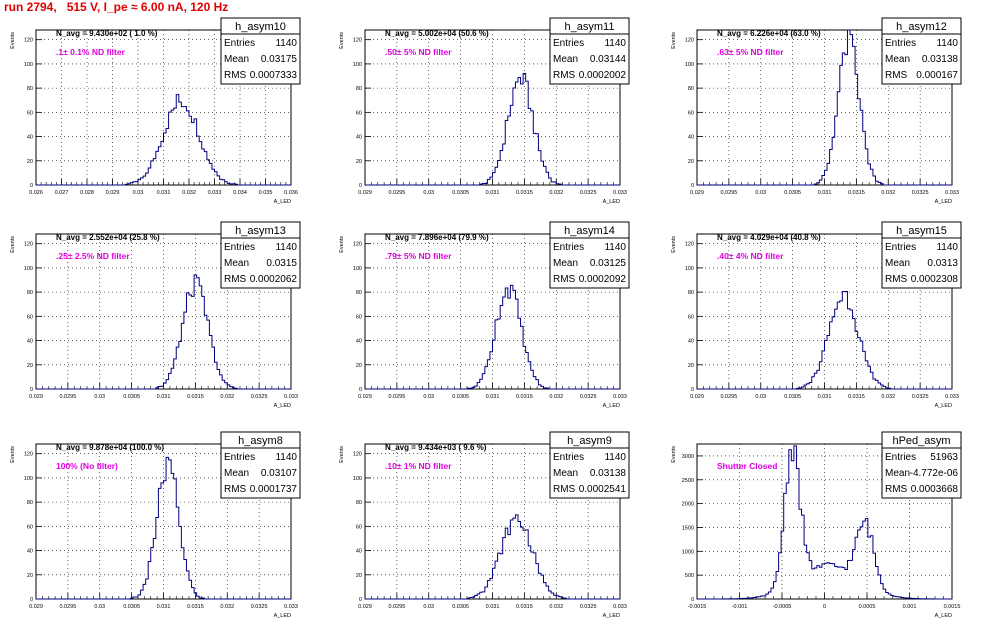 This screenshot has width=996, height=622. What do you see at coordinates (260, 231) in the screenshot?
I see `stats-title: h_asym13` at bounding box center [260, 231].